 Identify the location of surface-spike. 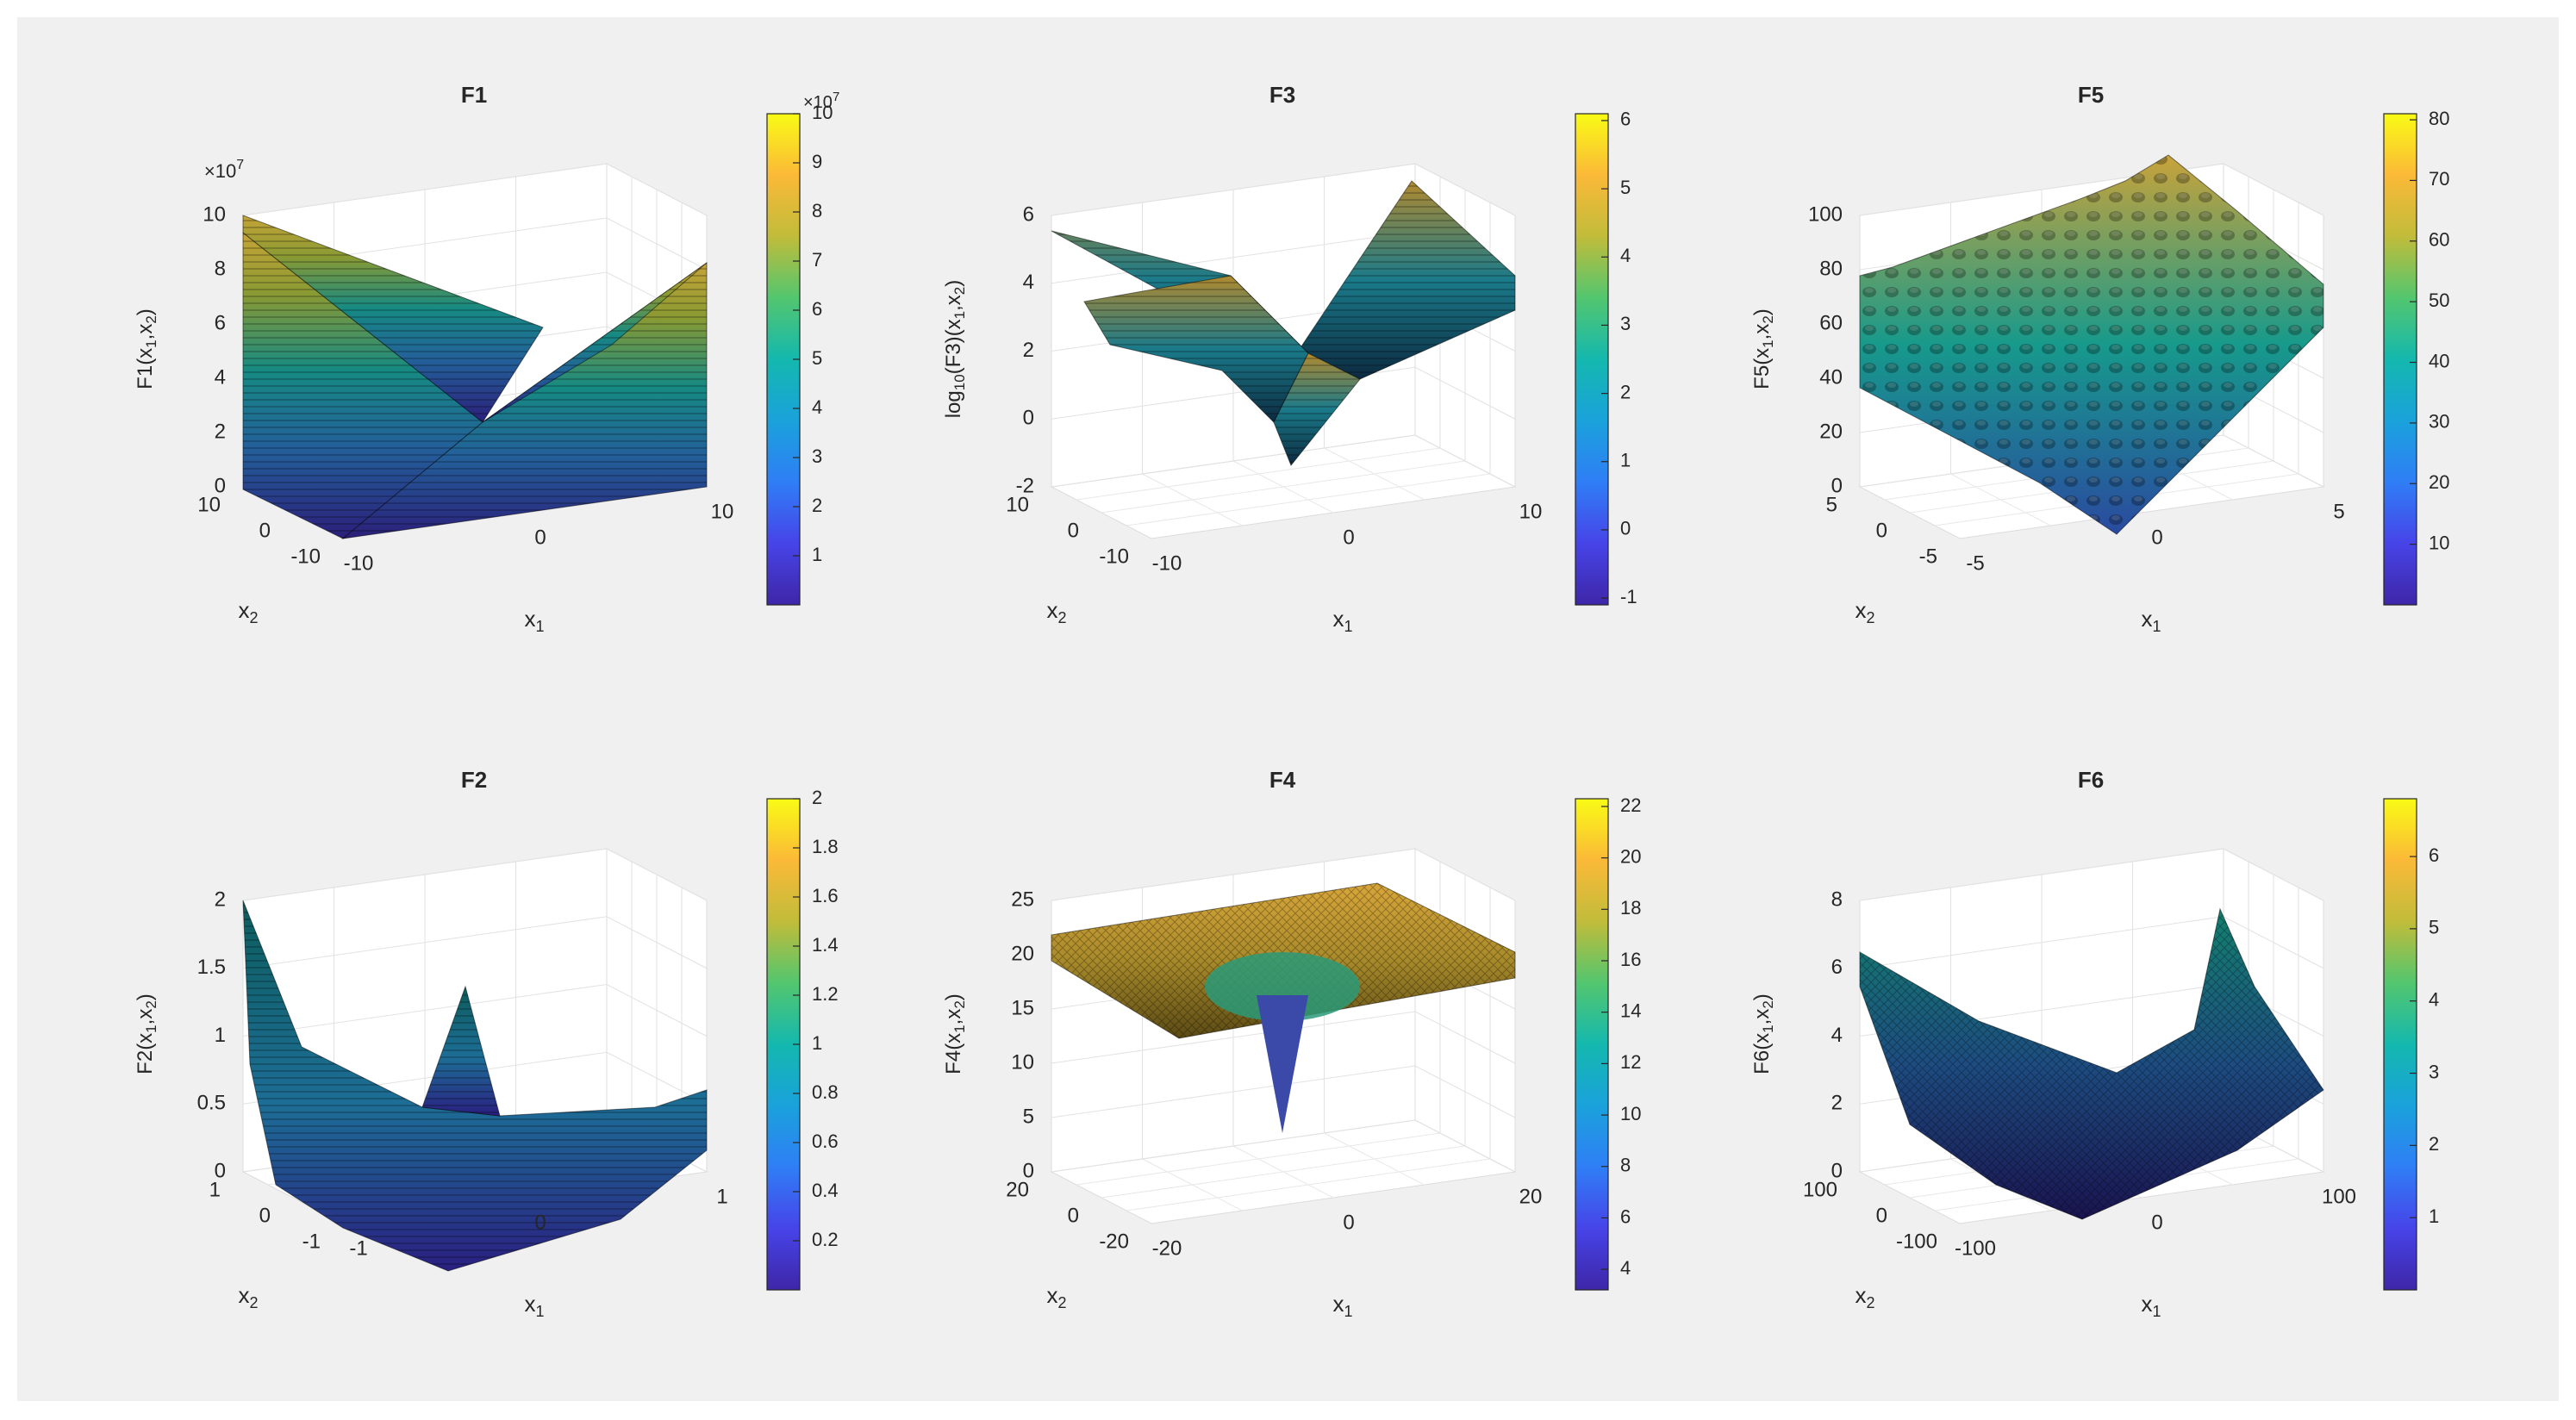
(1282, 1064).